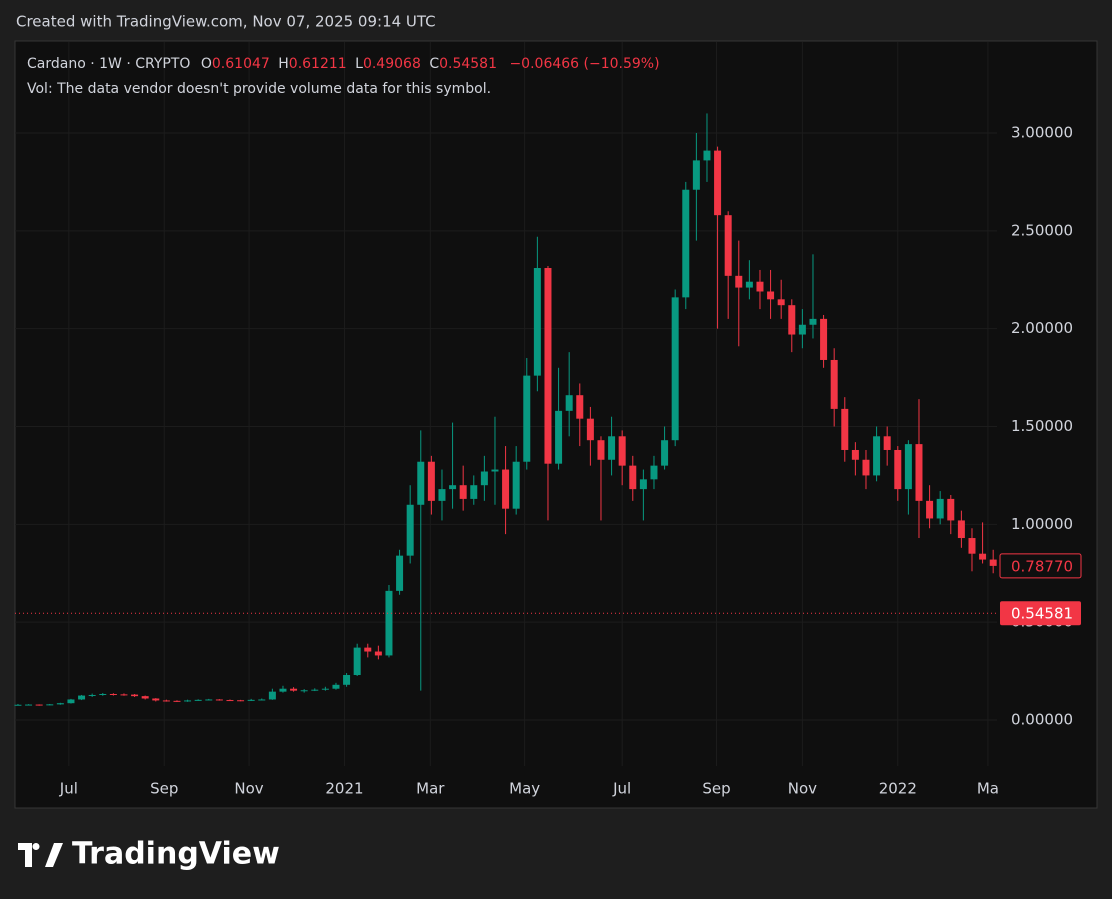 This screenshot has width=1112, height=899. I want to click on x-tick-label: Ma, so click(988, 789).